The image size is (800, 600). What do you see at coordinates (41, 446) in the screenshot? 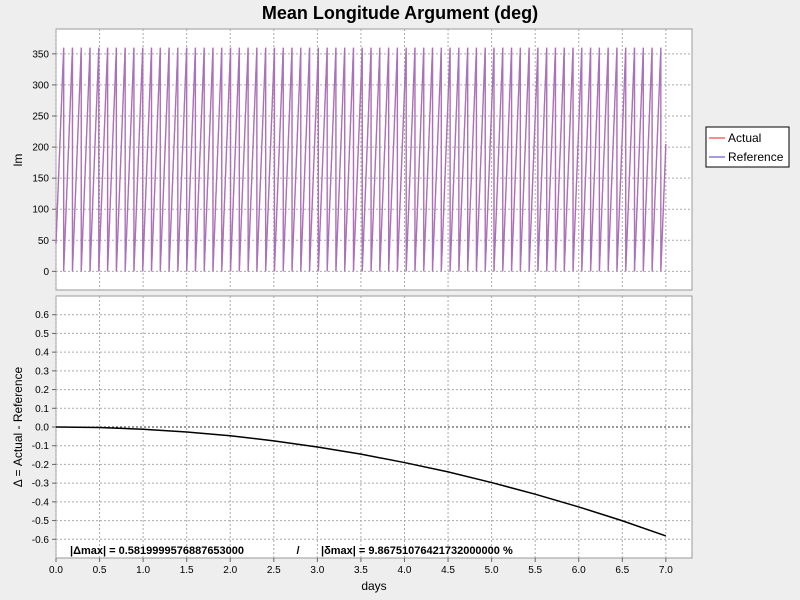
I see `bottom-y-tick-label: -0.1` at bounding box center [41, 446].